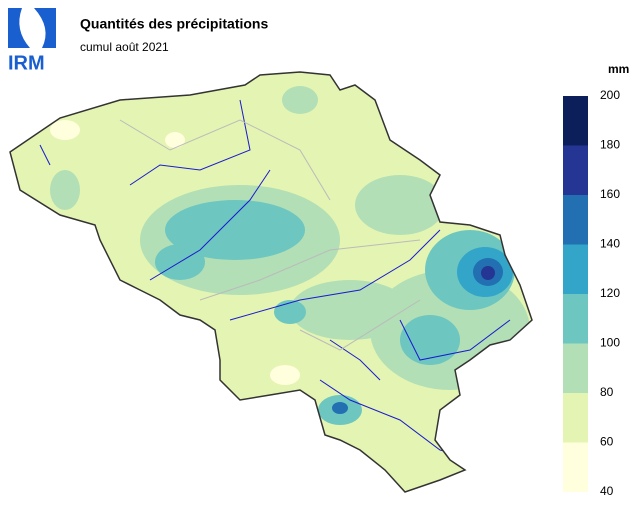  Describe the element at coordinates (610, 343) in the screenshot. I see `legend-tick-label: 100` at that location.